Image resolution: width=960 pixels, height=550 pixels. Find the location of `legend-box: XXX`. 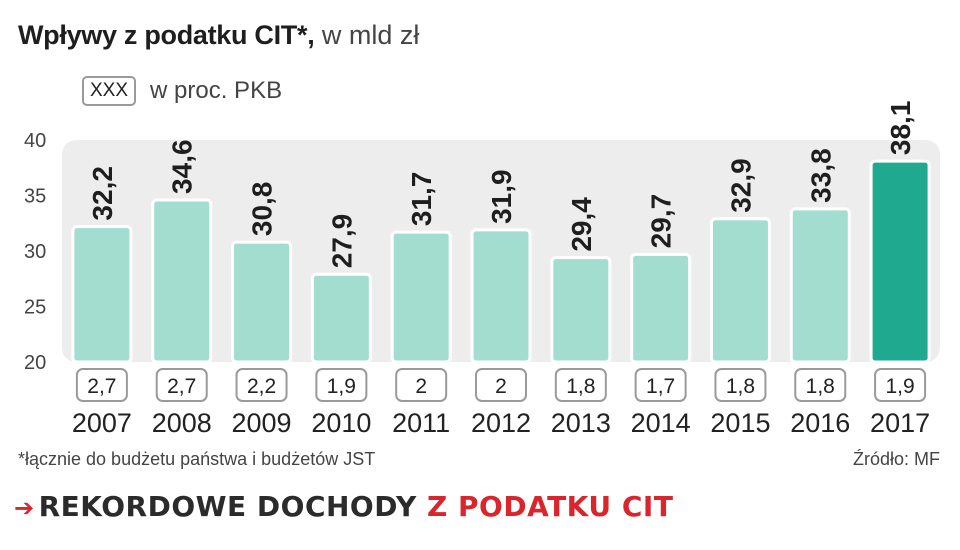

legend-box: XXX is located at coordinates (109, 91).